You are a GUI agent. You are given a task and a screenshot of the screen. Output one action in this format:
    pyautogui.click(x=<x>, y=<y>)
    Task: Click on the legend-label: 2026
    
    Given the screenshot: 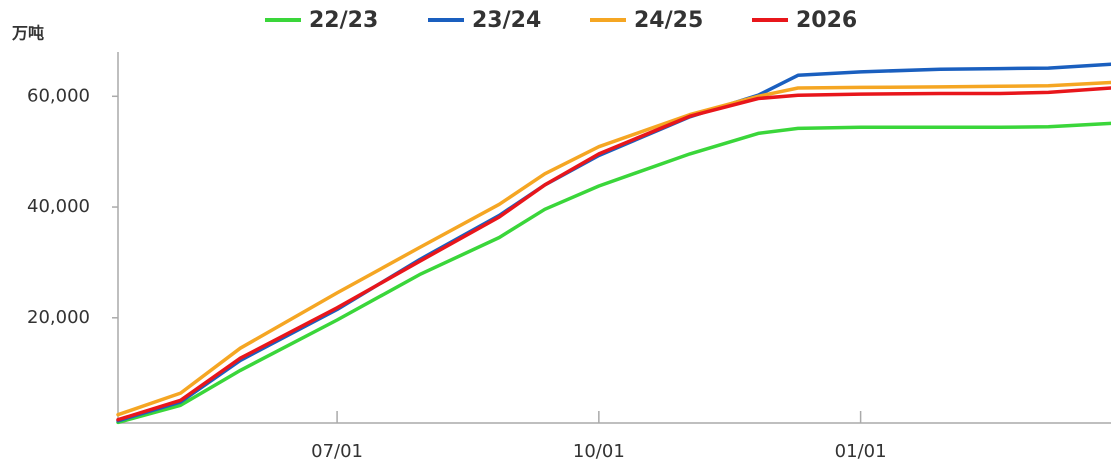 What is the action you would take?
    pyautogui.click(x=826, y=20)
    